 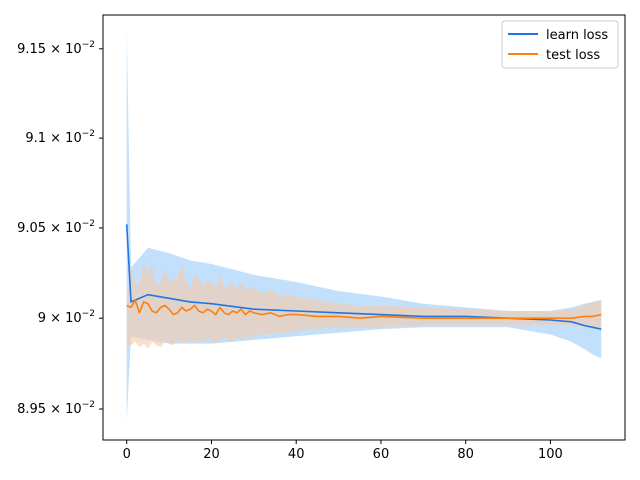 What do you see at coordinates (343, 451) in the screenshot?
I see `x-axis-ticks: 0 20 40 60 80 100` at bounding box center [343, 451].